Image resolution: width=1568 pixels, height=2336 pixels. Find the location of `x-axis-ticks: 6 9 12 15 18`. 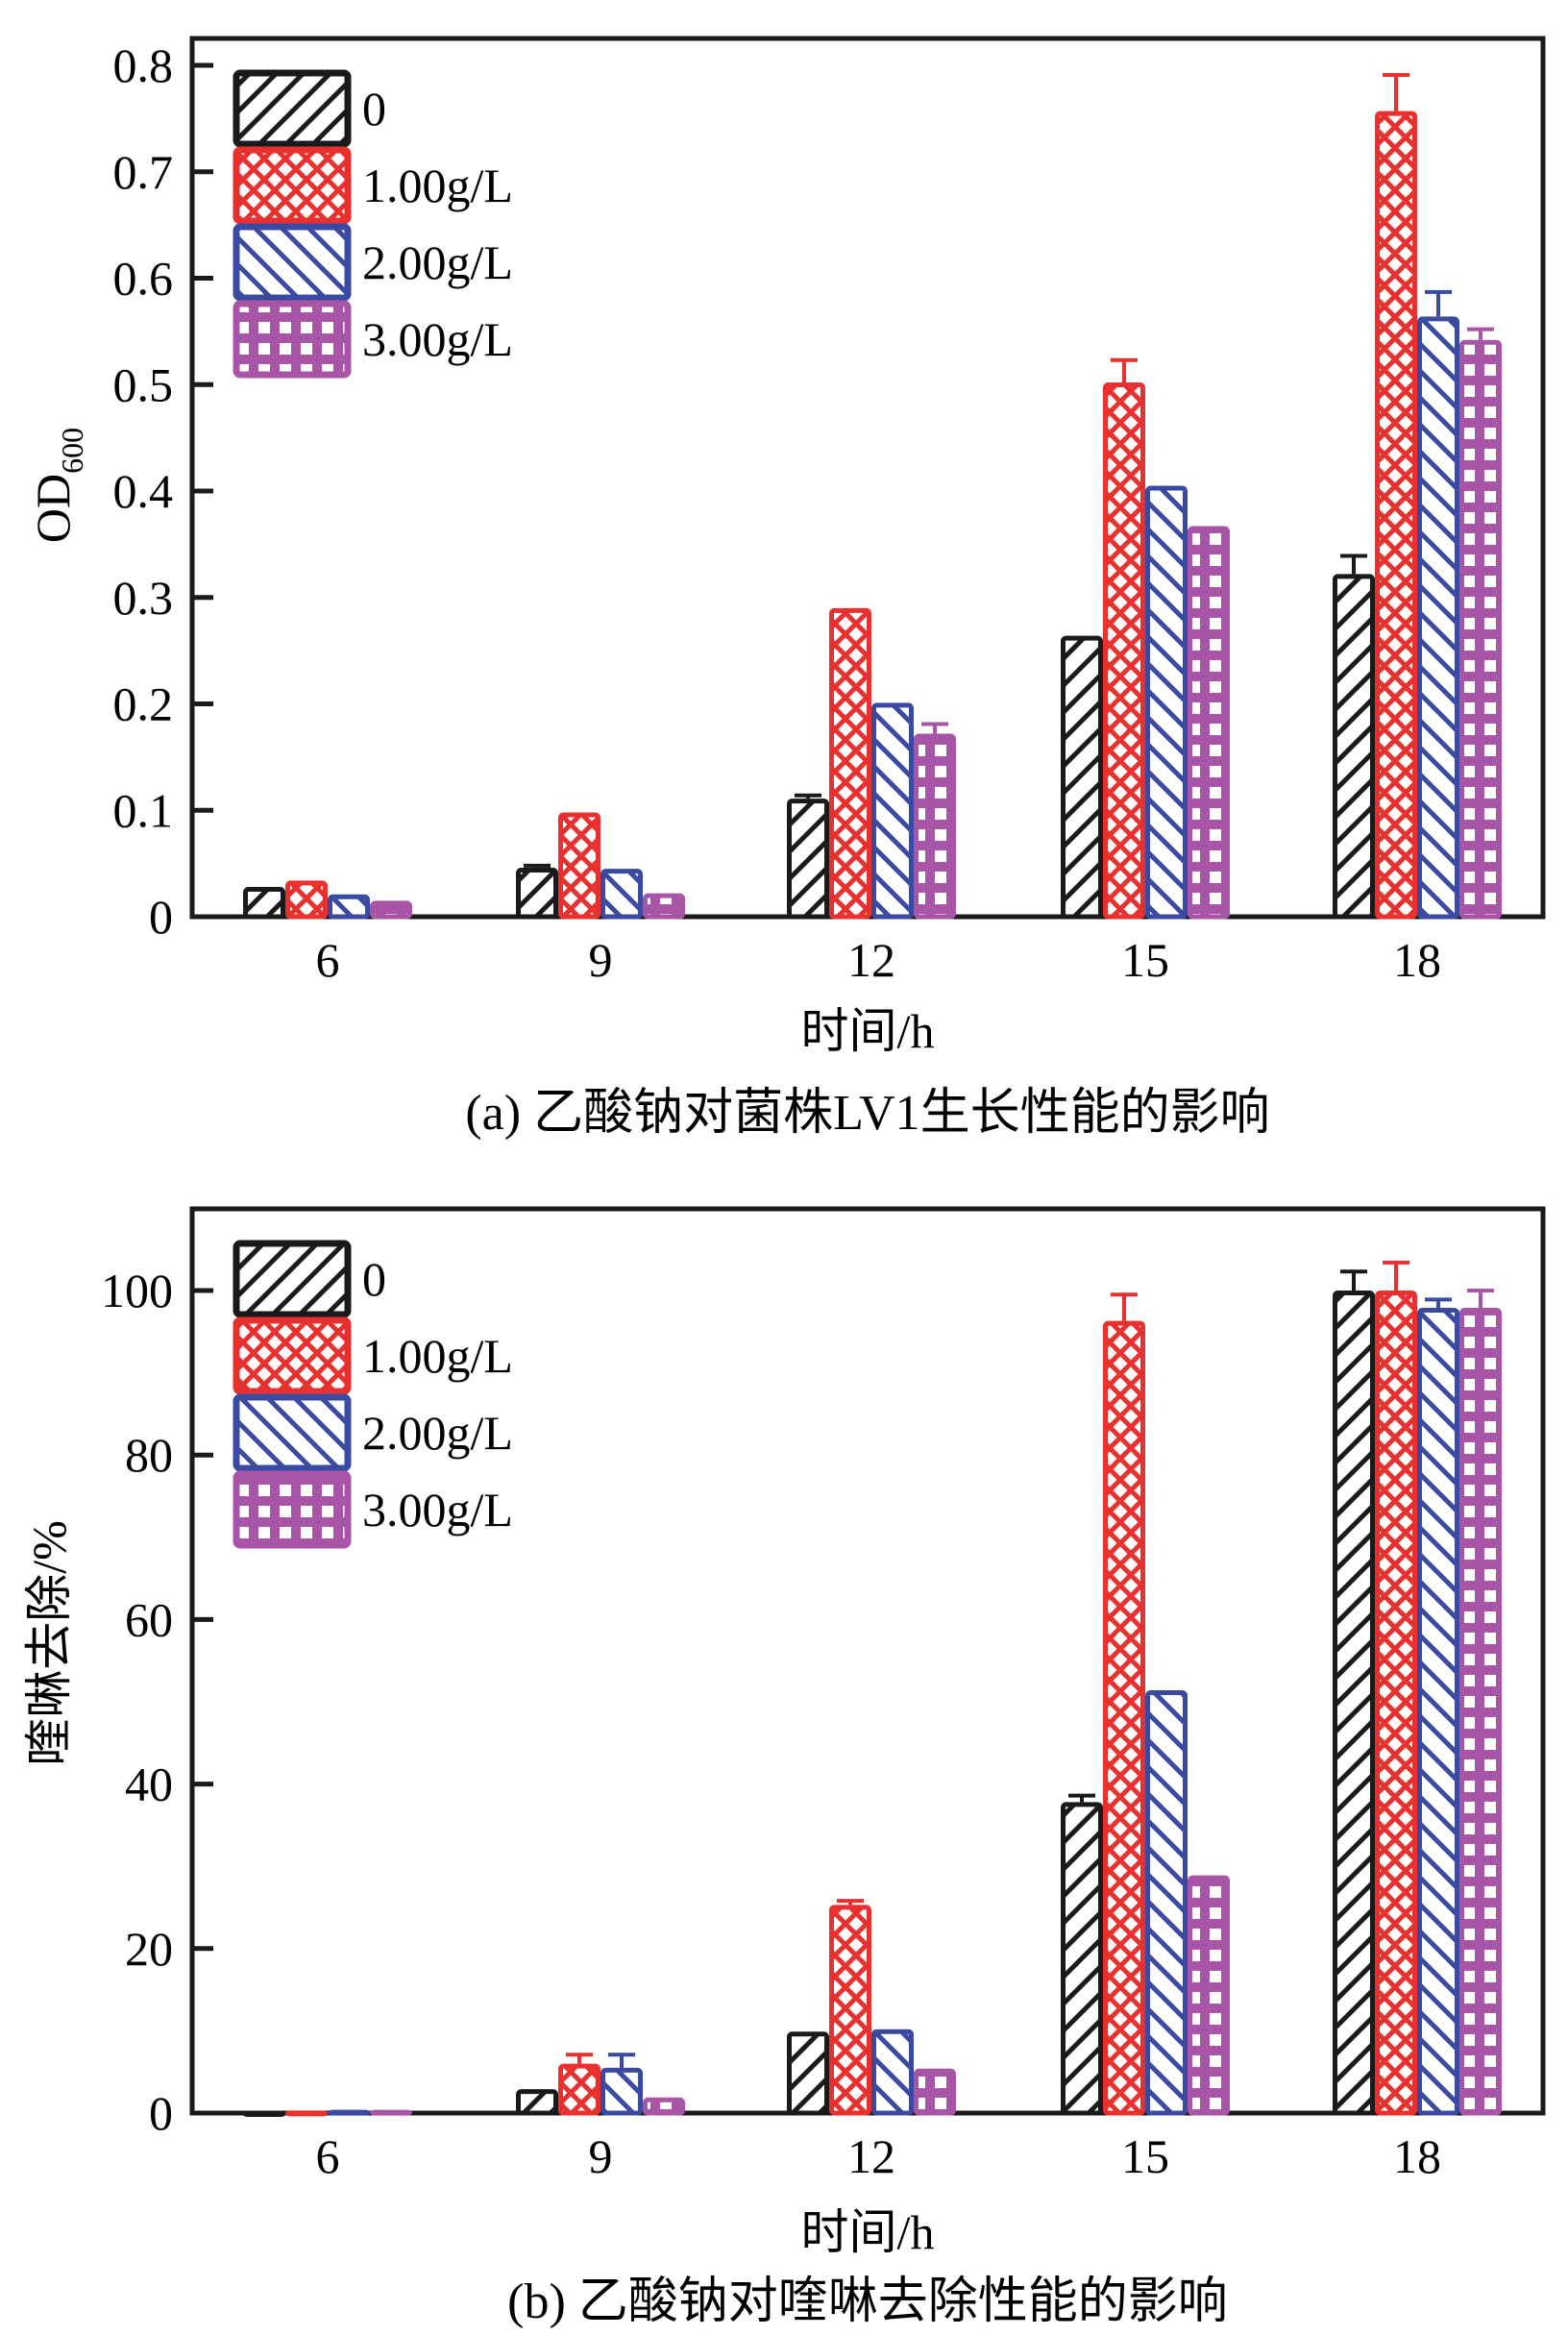

x-axis-ticks: 6 9 12 15 18 is located at coordinates (879, 2156).